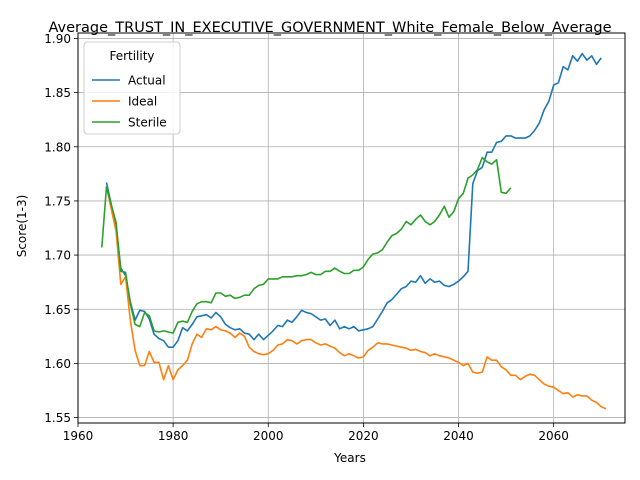  What do you see at coordinates (57, 256) in the screenshot?
I see `y-tick-label: 1.70` at bounding box center [57, 256].